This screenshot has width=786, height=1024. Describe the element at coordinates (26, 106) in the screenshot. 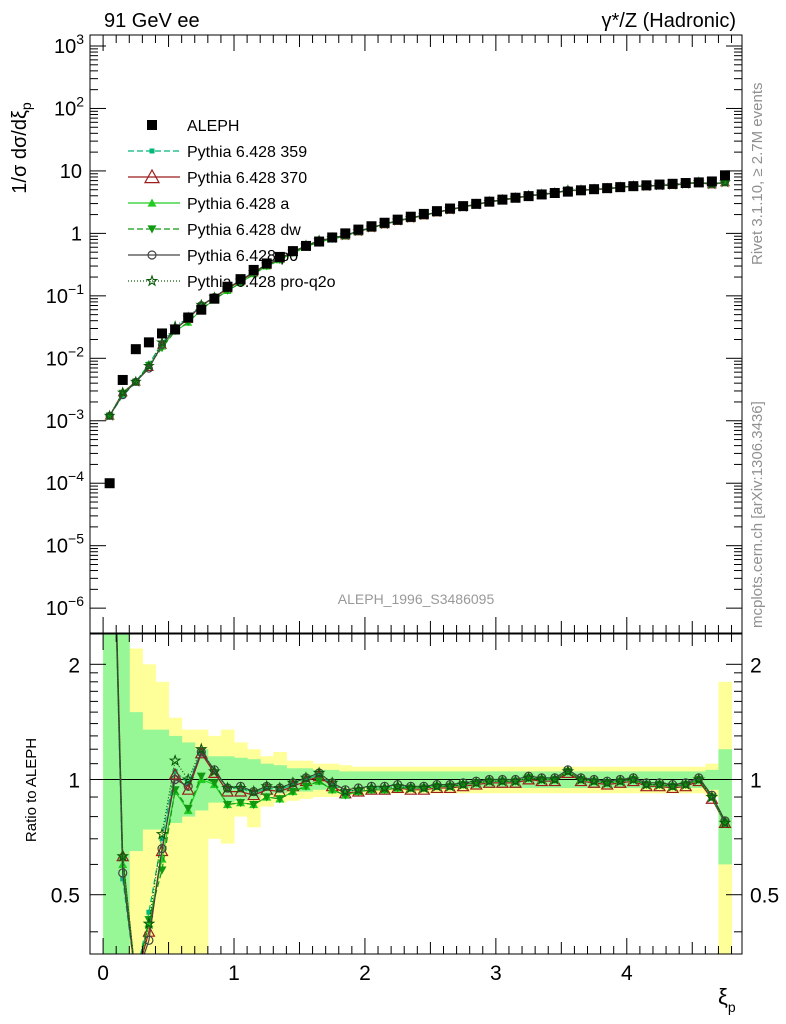

I see `upper-ylabel-sub: p` at that location.